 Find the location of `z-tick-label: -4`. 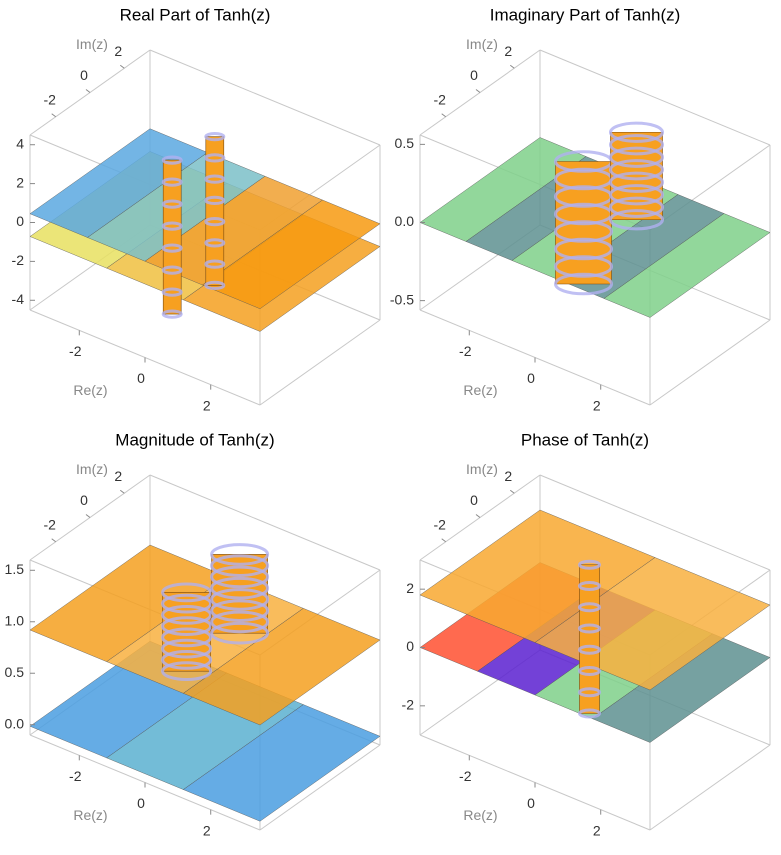

z-tick-label: -4 is located at coordinates (18, 299).